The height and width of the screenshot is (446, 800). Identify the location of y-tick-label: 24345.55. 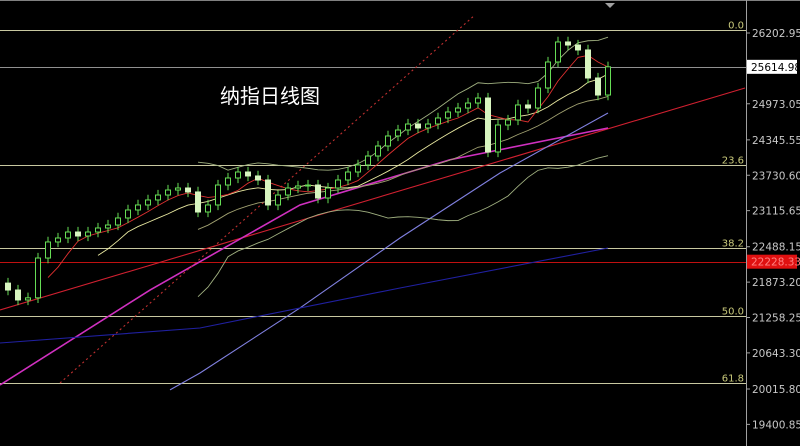
(776, 141).